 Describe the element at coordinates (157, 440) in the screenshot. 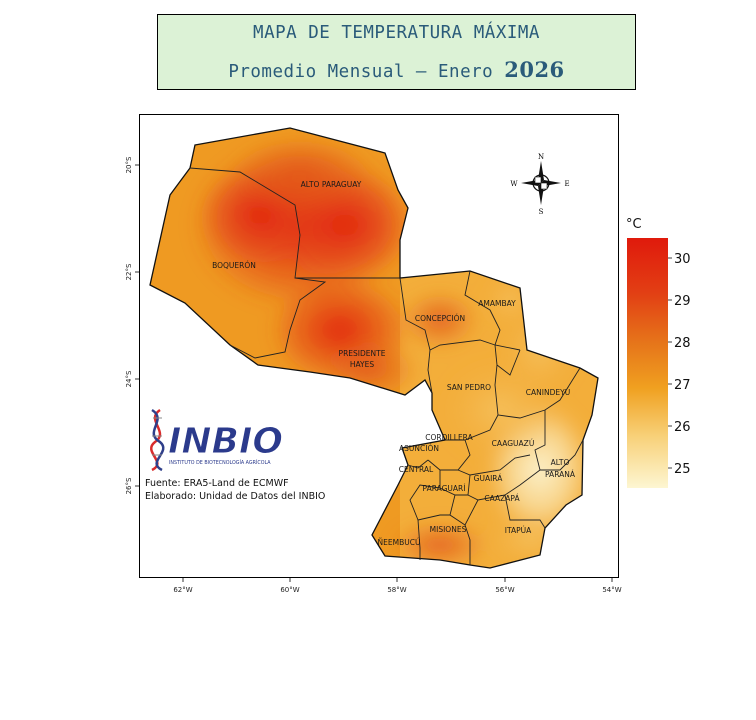

I see `dna-helix-icon` at that location.